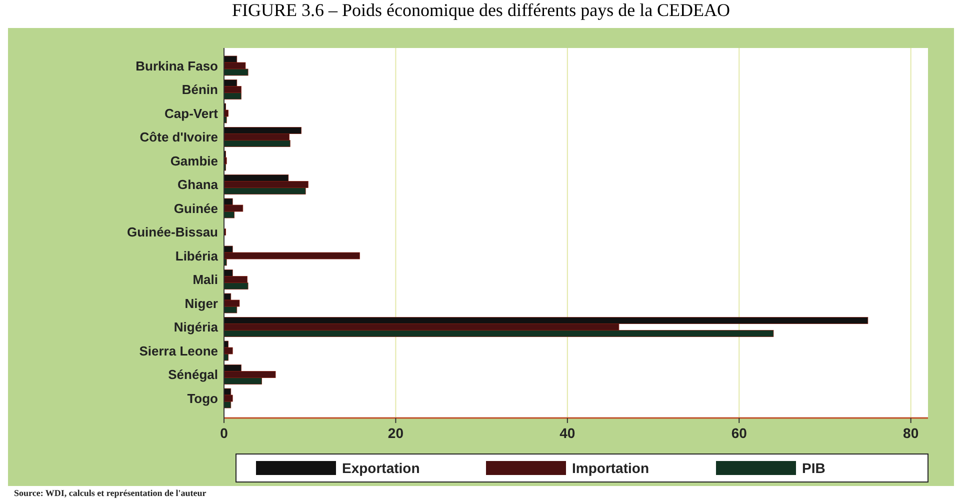 Image resolution: width=962 pixels, height=504 pixels. Describe the element at coordinates (193, 374) in the screenshot. I see `y-tick-label: Sénégal` at that location.